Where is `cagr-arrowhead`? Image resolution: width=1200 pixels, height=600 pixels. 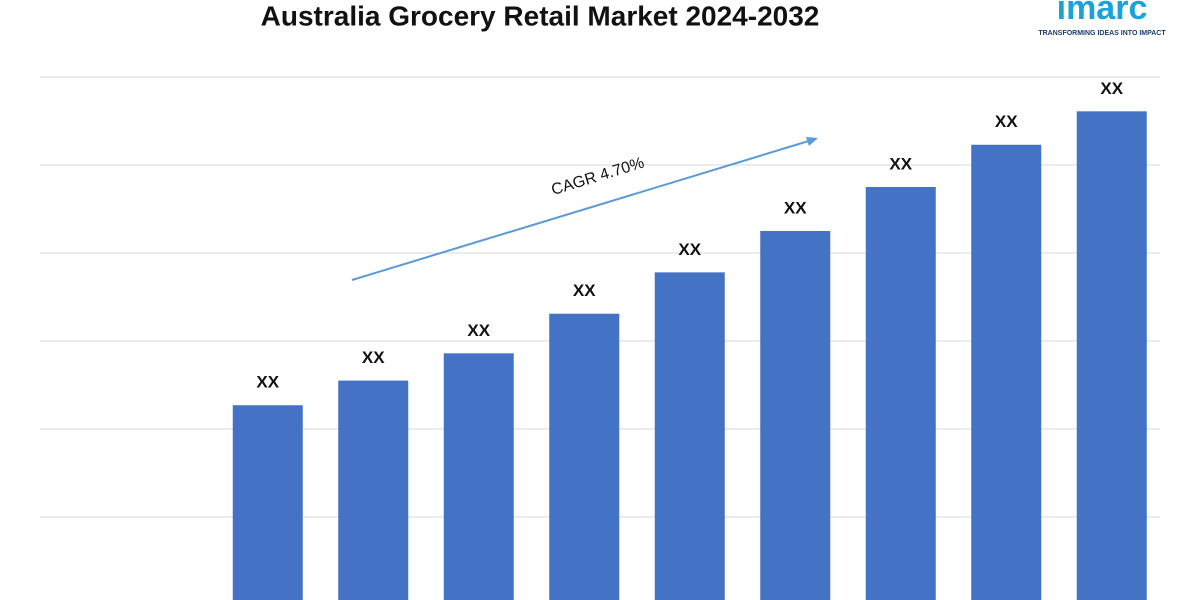
cagr-arrowhead is located at coordinates (812, 141).